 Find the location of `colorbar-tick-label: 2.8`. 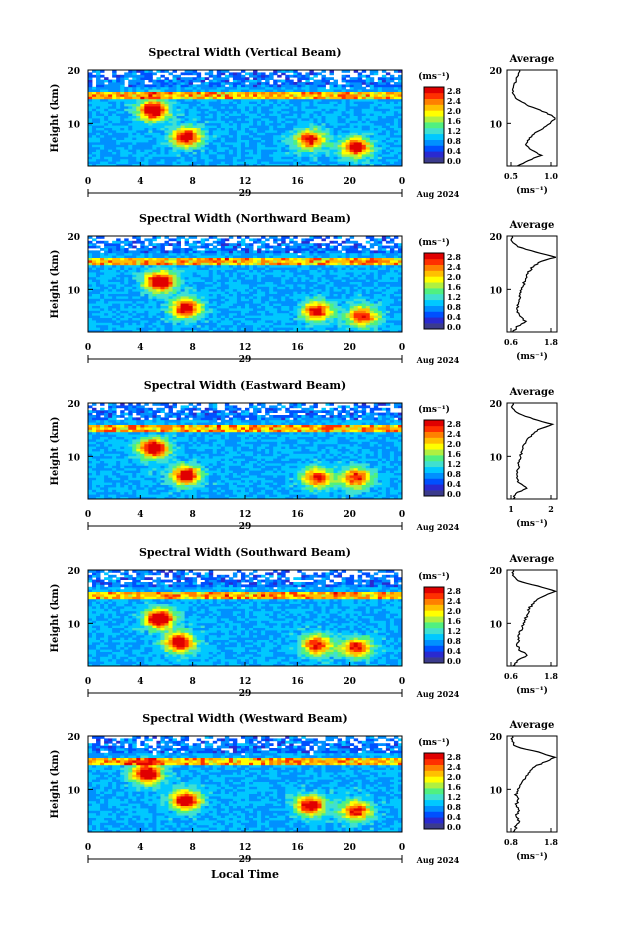

colorbar-tick-label: 2.8 is located at coordinates (454, 91).